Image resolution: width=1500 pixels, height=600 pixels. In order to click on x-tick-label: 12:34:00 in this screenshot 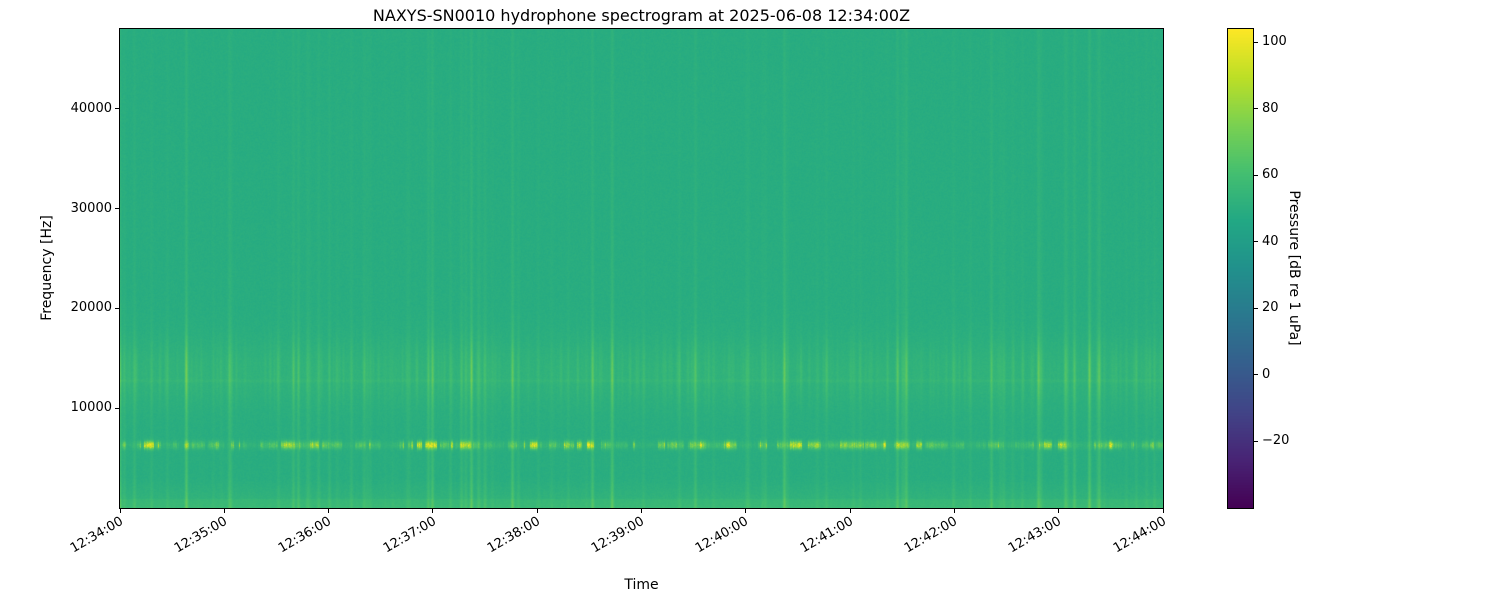, I will do `click(96, 535)`.